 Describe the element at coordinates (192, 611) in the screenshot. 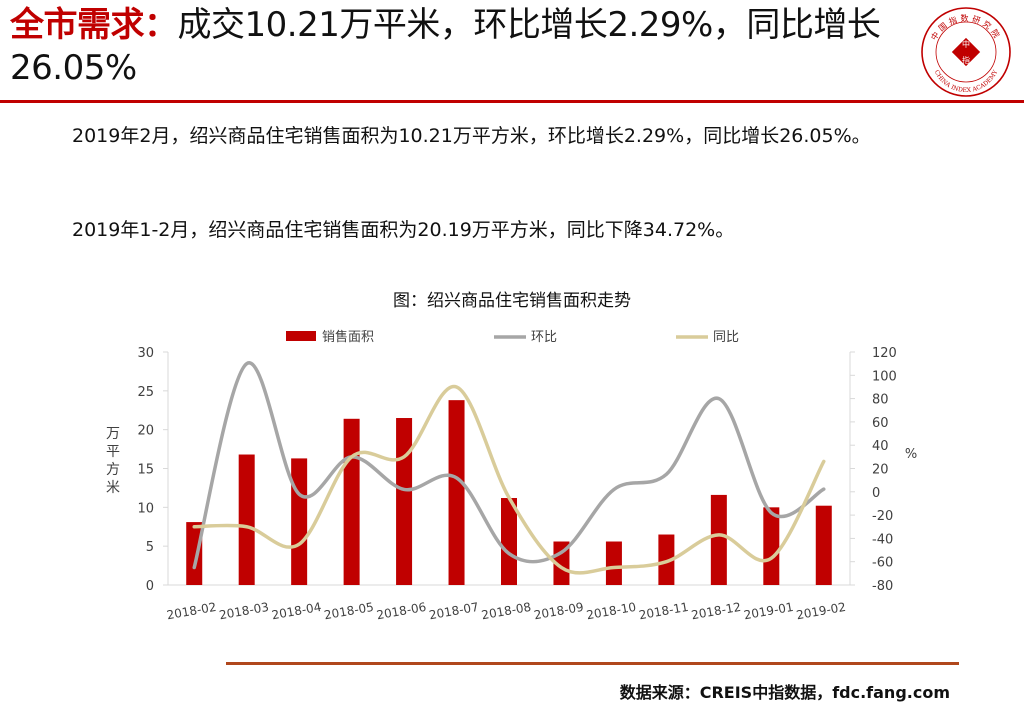

I see `x-tick-label: 2018-02` at that location.